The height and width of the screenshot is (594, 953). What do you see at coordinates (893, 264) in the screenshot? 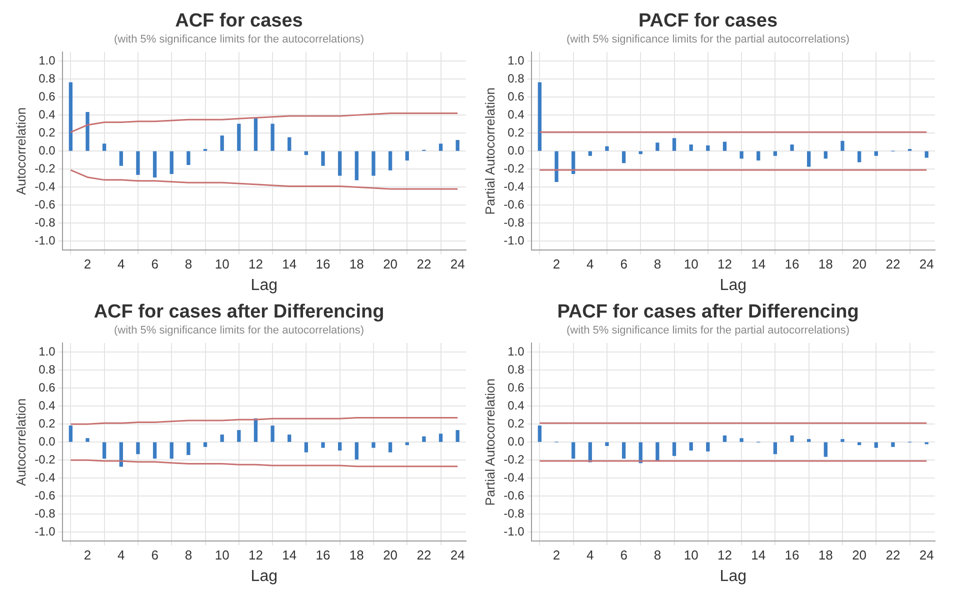
I see `x-tick-label: 22` at bounding box center [893, 264].